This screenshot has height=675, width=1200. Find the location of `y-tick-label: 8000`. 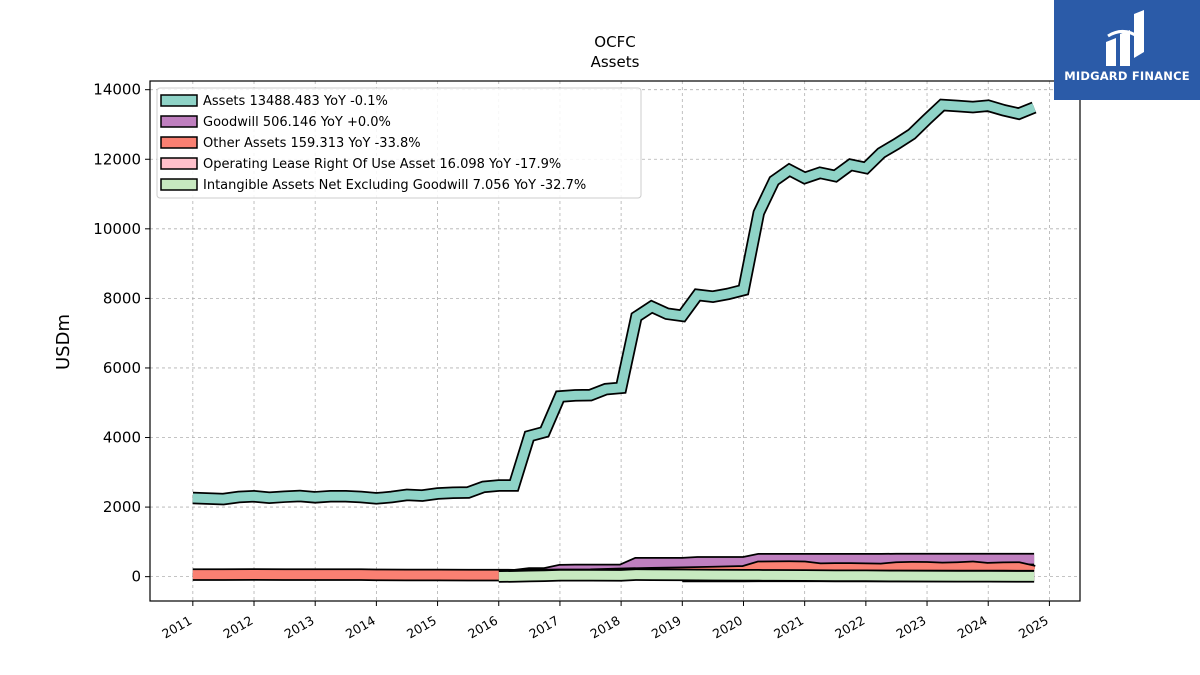

y-tick-label: 8000 is located at coordinates (122, 298).